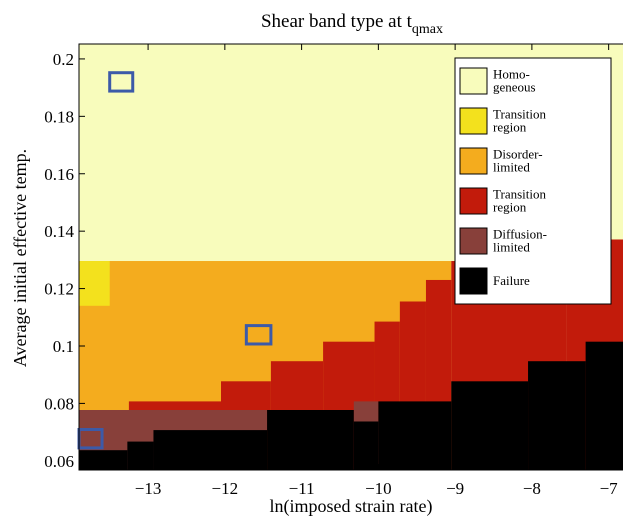 The image size is (623, 519). What do you see at coordinates (511, 74) in the screenshot?
I see `legend-label-homogeneous: Homo-` at bounding box center [511, 74].